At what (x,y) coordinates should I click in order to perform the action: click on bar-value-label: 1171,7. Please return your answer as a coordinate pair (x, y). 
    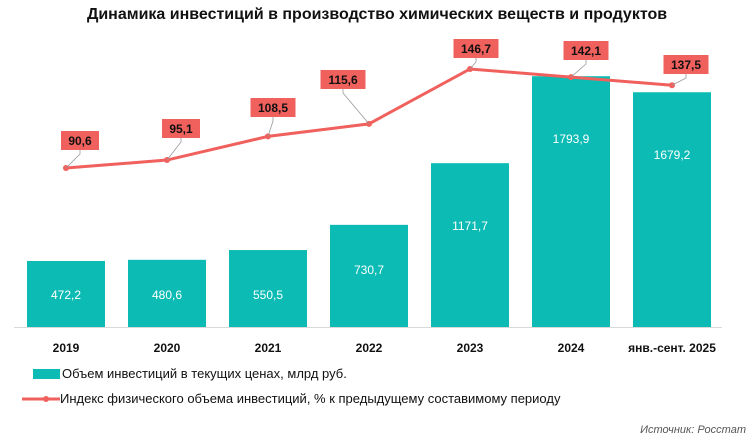
    Looking at the image, I should click on (470, 226).